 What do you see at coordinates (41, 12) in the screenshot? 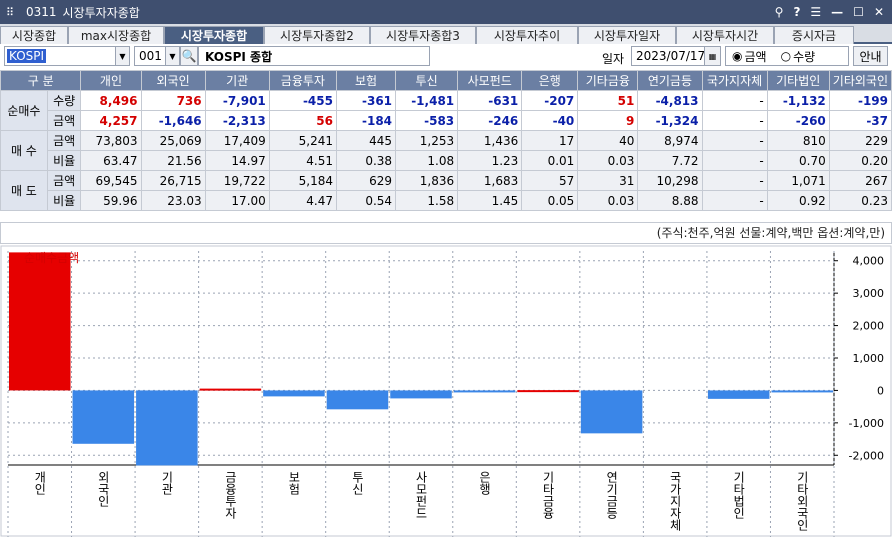
I see `window-code: 0311` at bounding box center [41, 12].